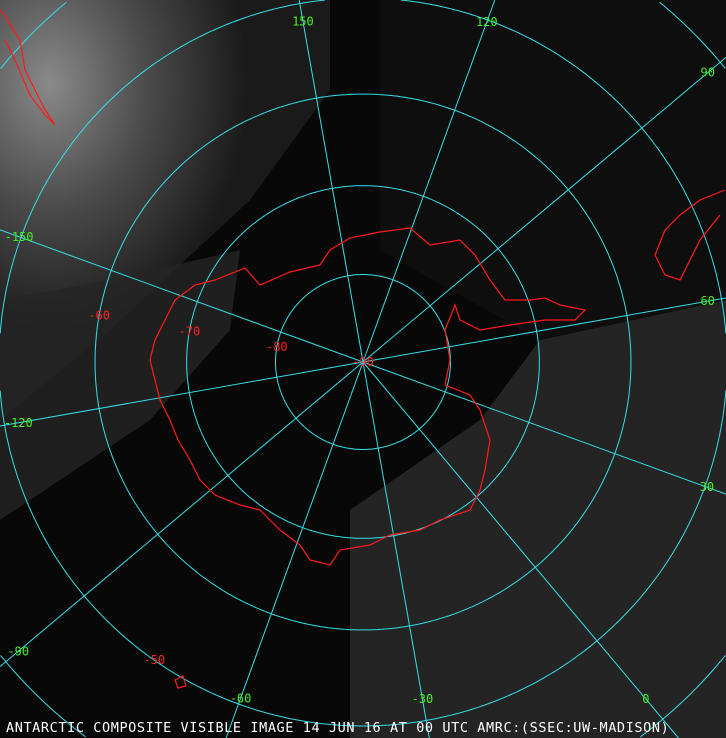  What do you see at coordinates (487, 22) in the screenshot?
I see `longitude-label: 120` at bounding box center [487, 22].